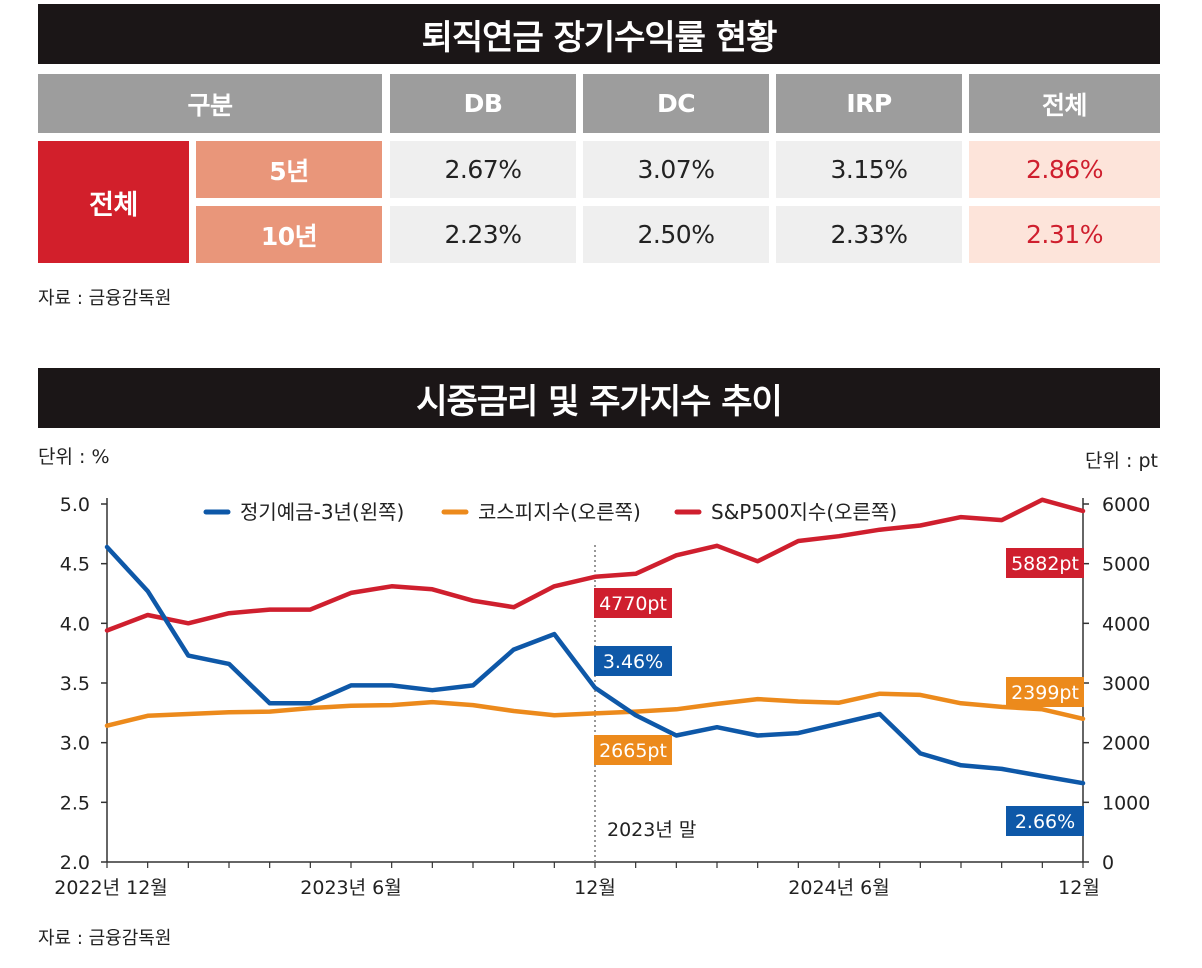 The width and height of the screenshot is (1202, 968). Describe the element at coordinates (676, 103) in the screenshot. I see `header-dc: DC` at that location.